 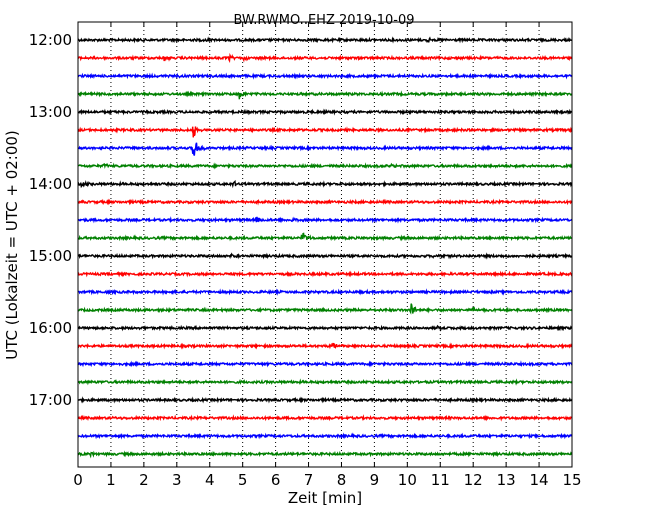 What do you see at coordinates (177, 480) in the screenshot?
I see `x-tick-label: 3` at bounding box center [177, 480].